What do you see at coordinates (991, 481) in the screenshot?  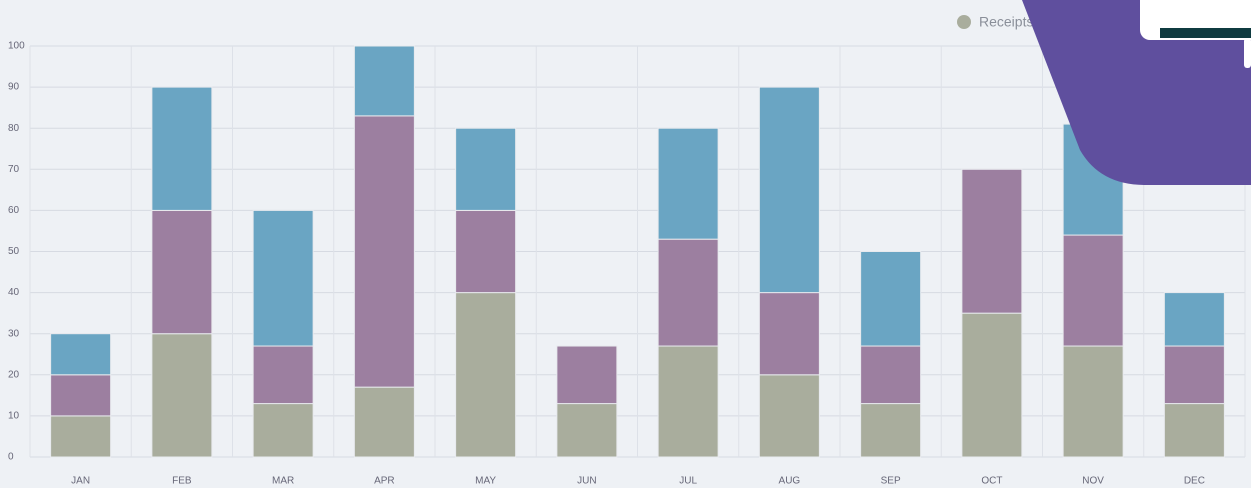 I see `x-tick-label: OCT` at bounding box center [991, 481].